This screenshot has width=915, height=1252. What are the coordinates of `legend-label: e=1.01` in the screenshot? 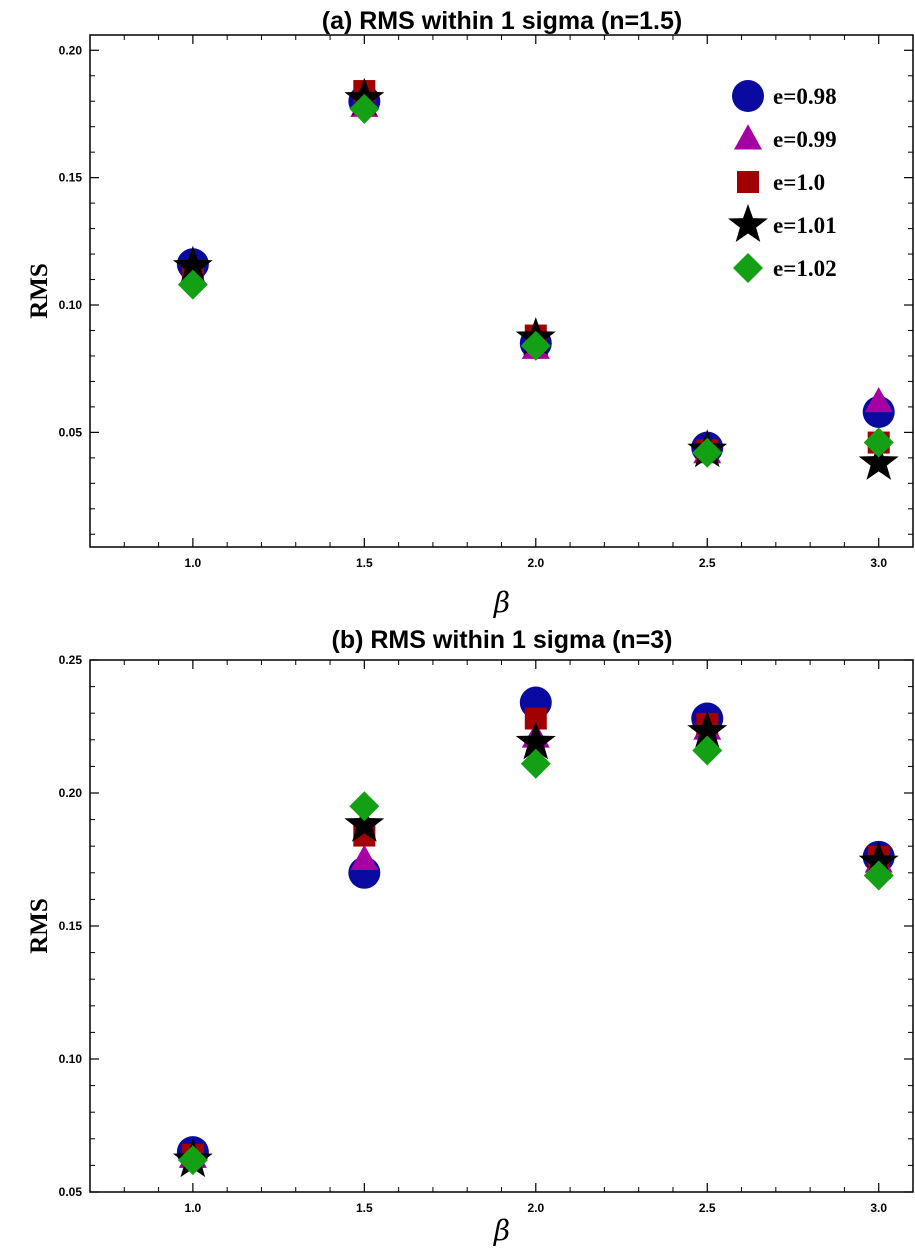 It's located at (805, 225).